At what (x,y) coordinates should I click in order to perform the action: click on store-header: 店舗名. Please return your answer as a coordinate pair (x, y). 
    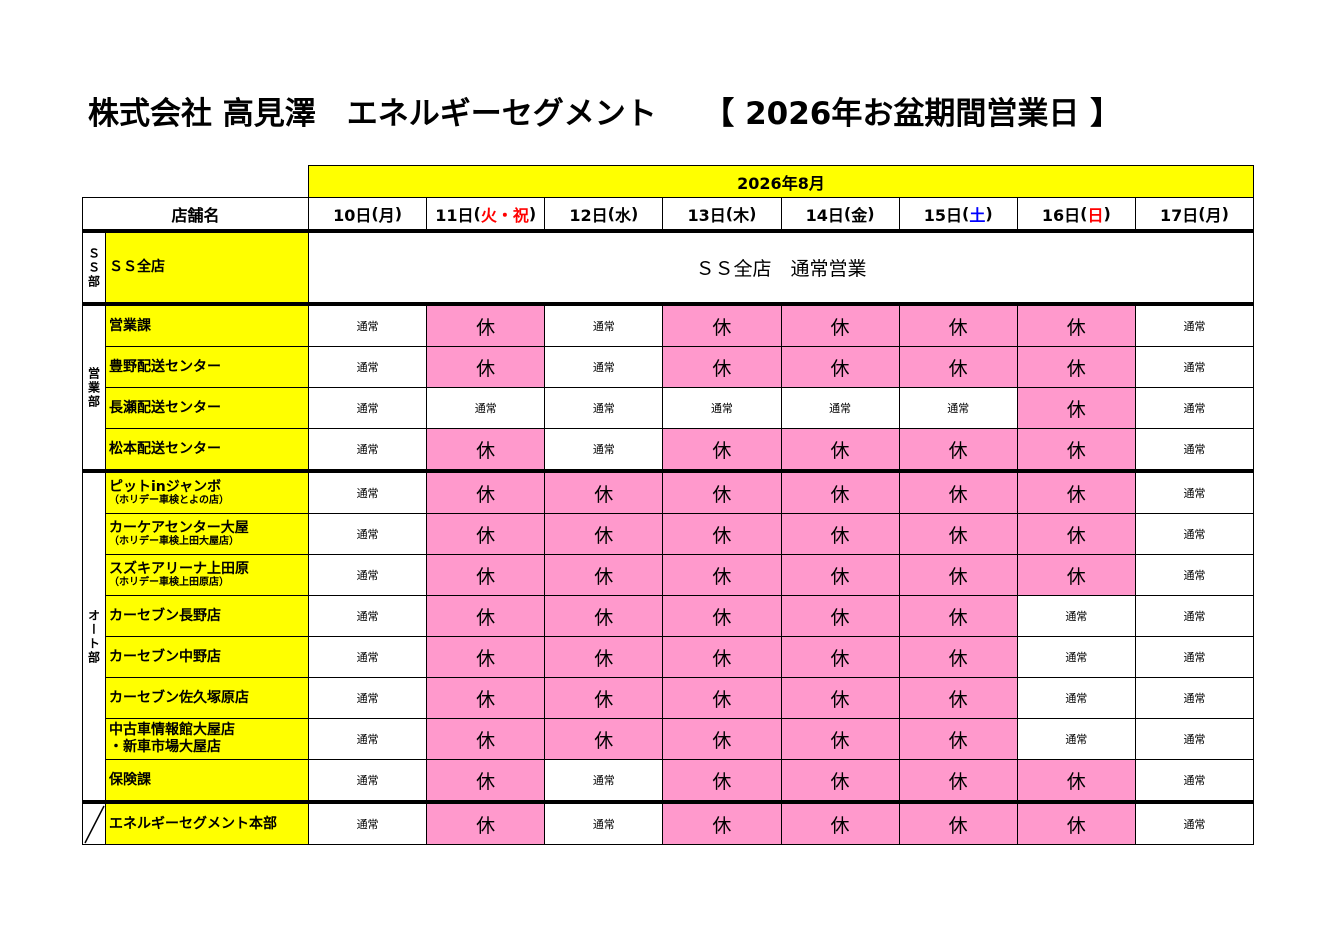
    Looking at the image, I should click on (195, 213).